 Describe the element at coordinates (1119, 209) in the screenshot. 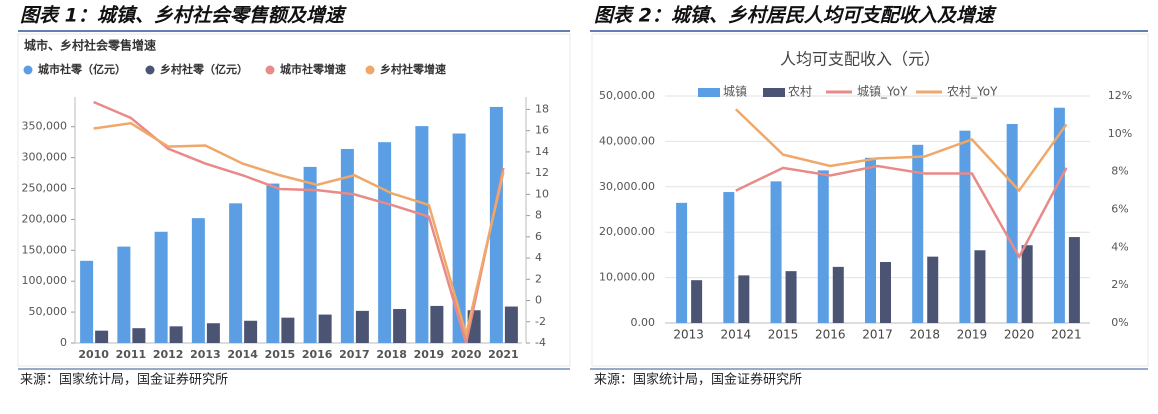

I see `y2-tick-label: 6%` at that location.